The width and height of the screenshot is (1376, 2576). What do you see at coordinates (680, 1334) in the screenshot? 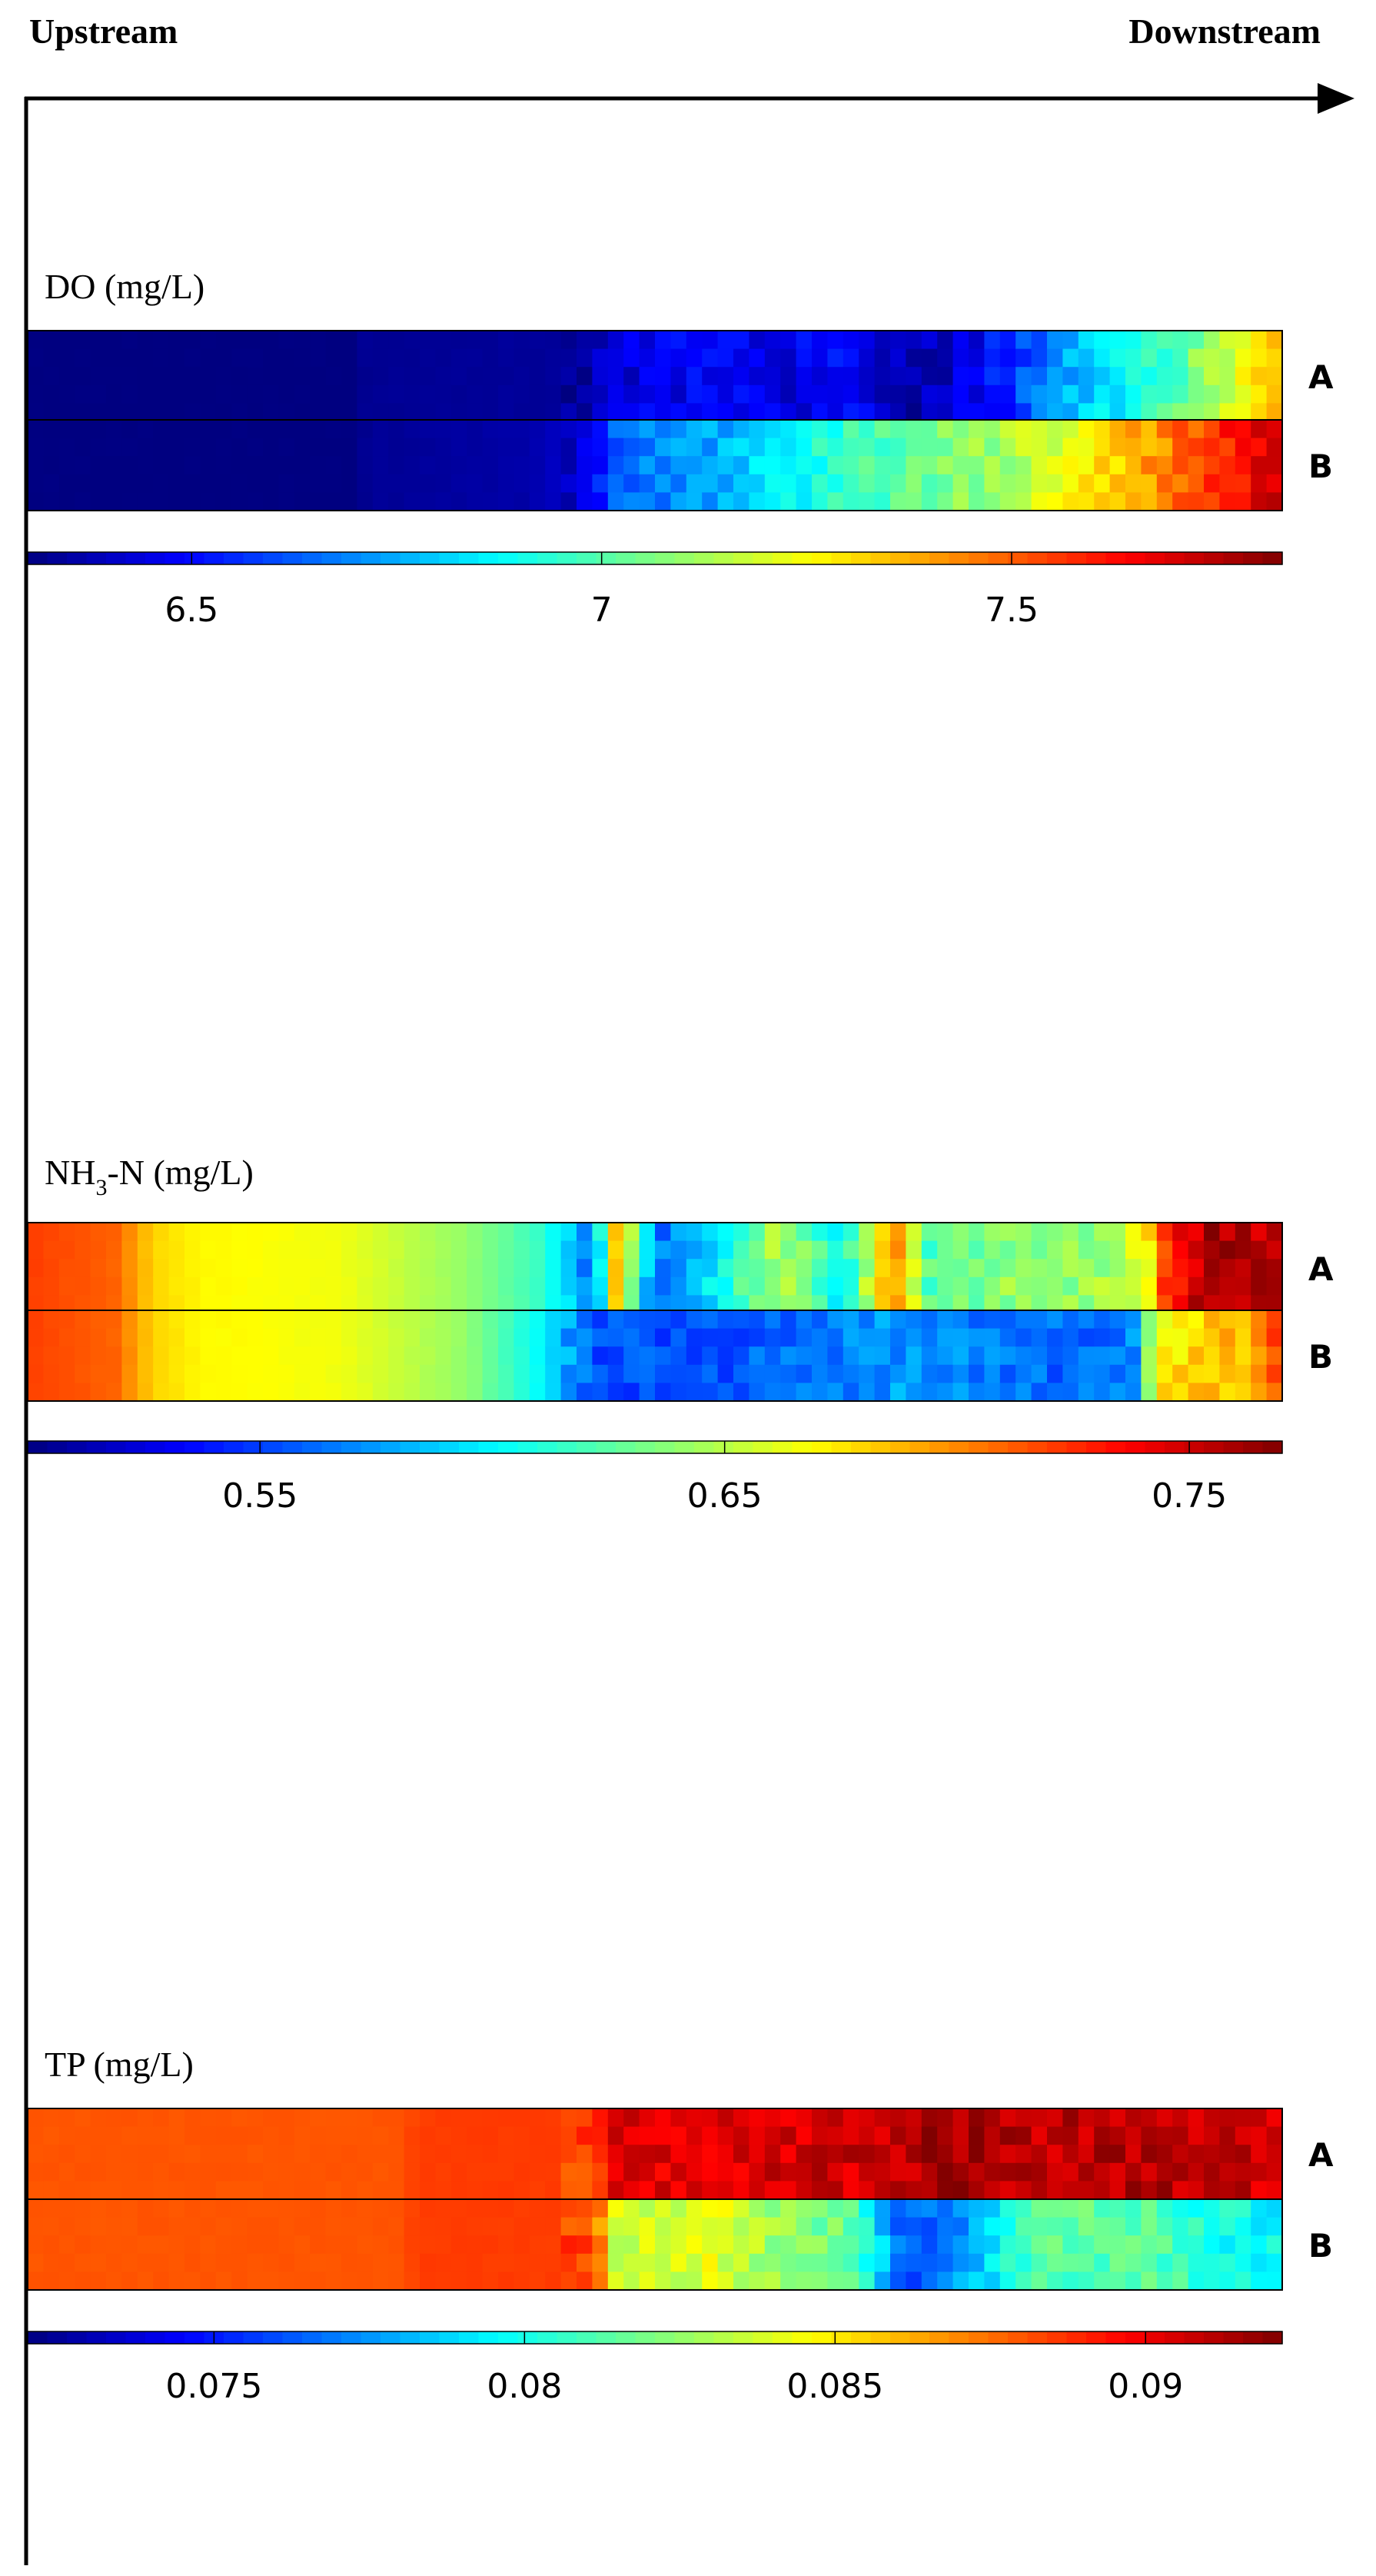
I see `heatmap-panel: NH3-N (mg/L)AB0.55 0.65 0.75` at bounding box center [680, 1334].